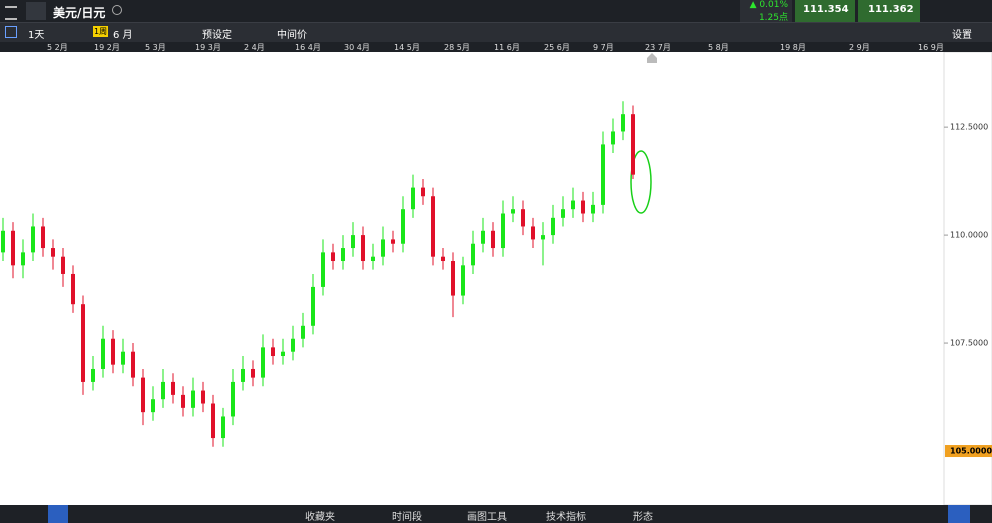 The width and height of the screenshot is (992, 523). Describe the element at coordinates (496, 11) in the screenshot. I see `top-bar: 美元/日元 ▲ 0.01% 1.25点 111.354 111.362` at that location.